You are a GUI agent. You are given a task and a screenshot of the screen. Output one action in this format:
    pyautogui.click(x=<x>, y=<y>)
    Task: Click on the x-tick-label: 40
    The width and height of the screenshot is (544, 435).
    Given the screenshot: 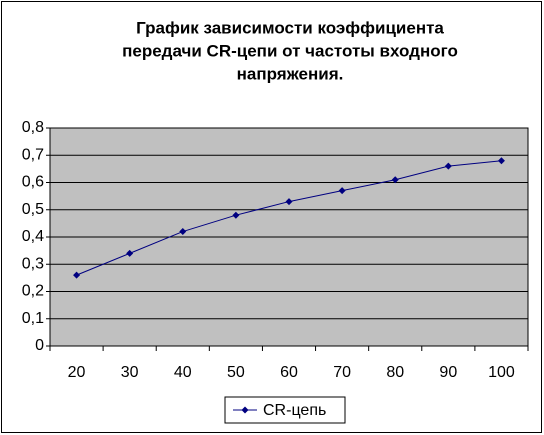 What is the action you would take?
    pyautogui.click(x=183, y=372)
    